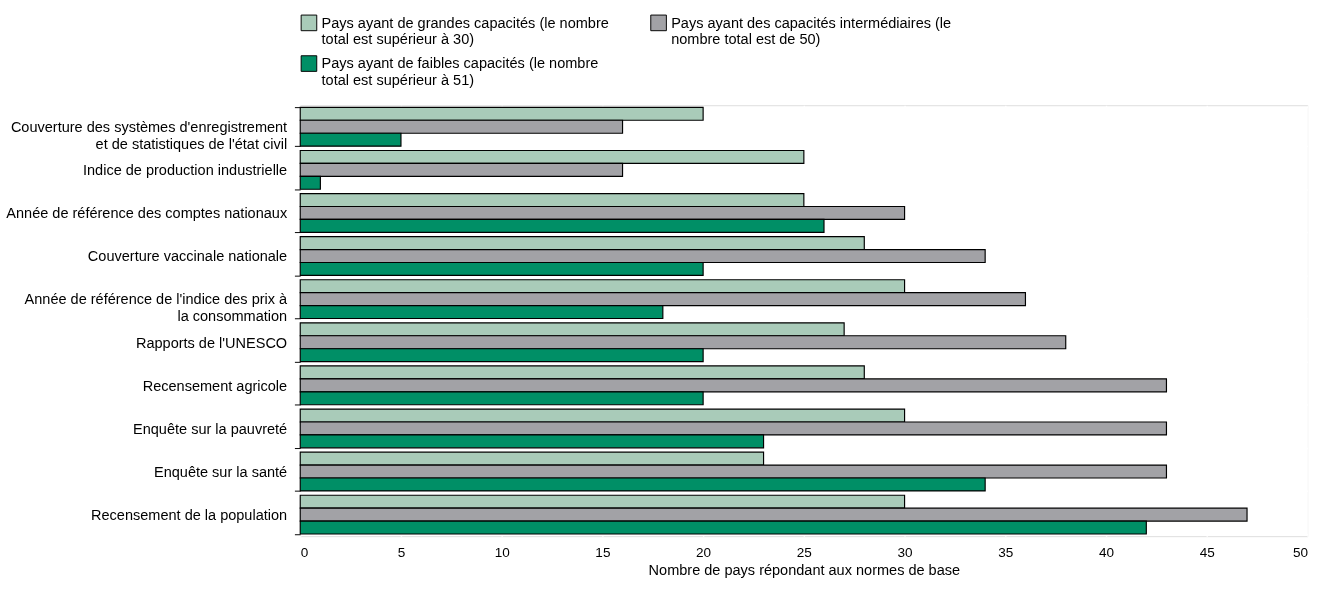 The width and height of the screenshot is (1322, 613). What do you see at coordinates (210, 428) in the screenshot?
I see `y-tick-label: Enquête sur la pauvreté` at bounding box center [210, 428].